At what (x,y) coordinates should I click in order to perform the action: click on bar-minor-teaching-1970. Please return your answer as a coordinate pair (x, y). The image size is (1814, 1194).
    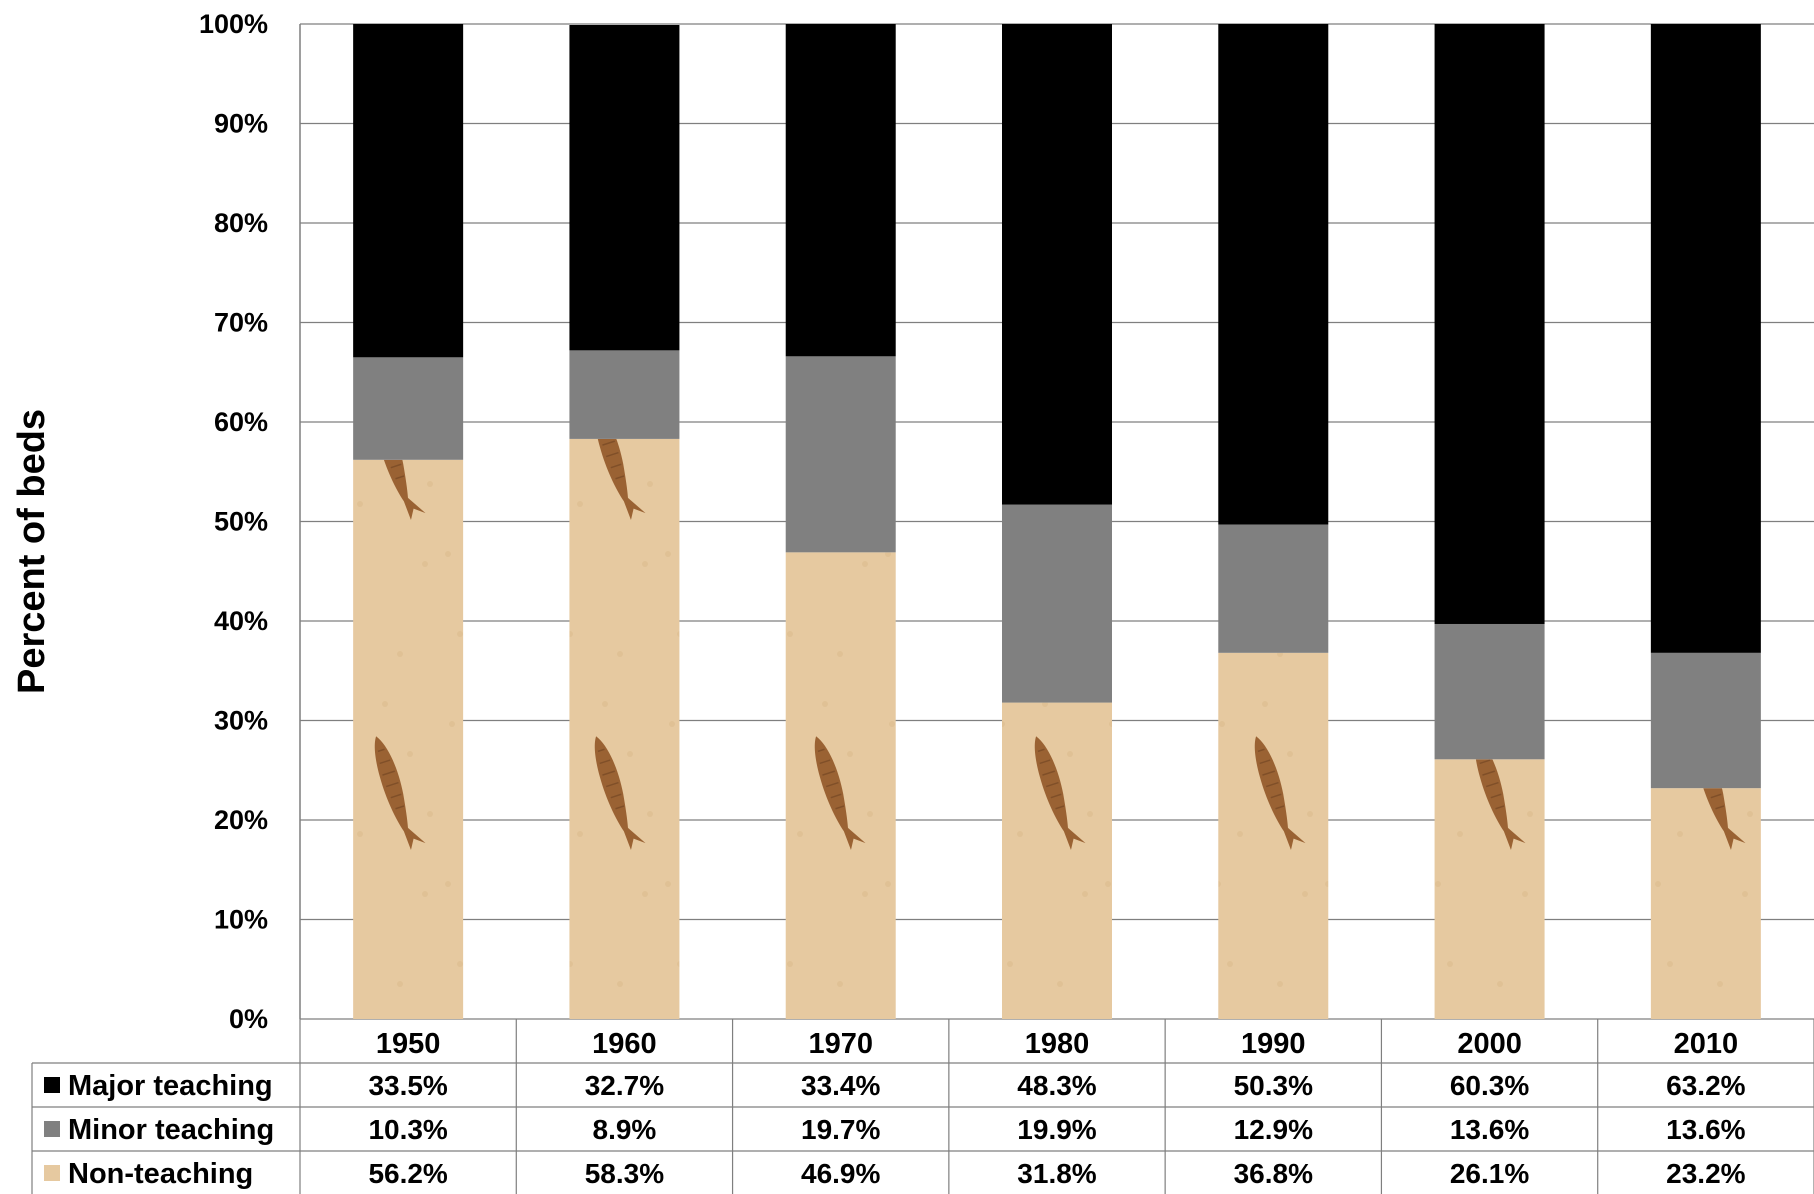
    Looking at the image, I should click on (840, 454).